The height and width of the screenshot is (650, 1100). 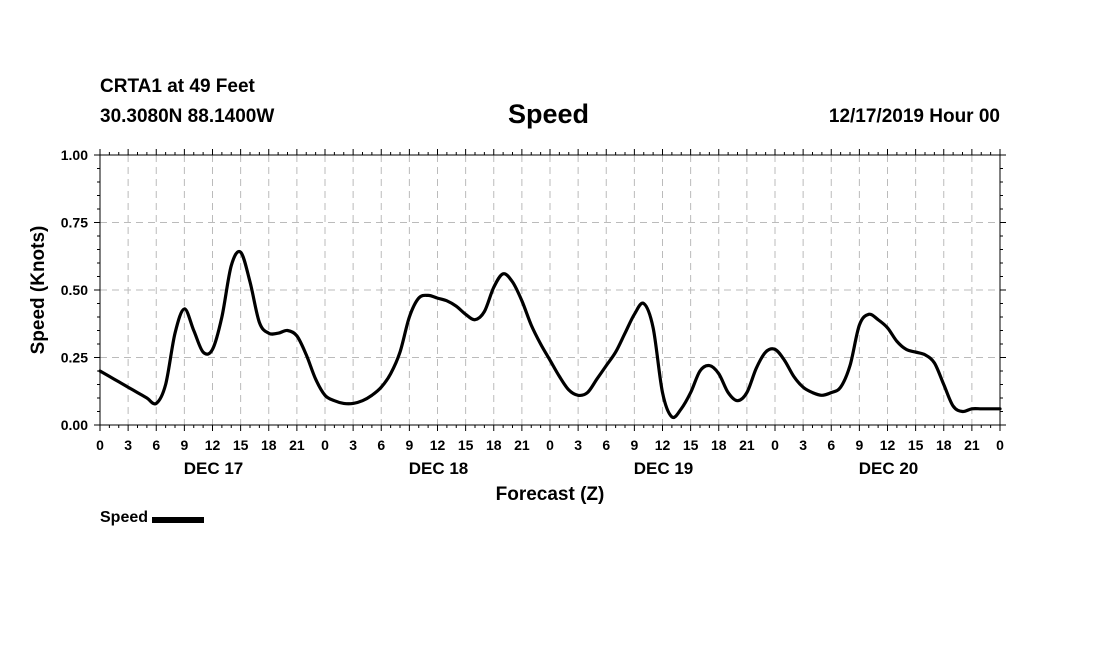 I want to click on station-label: CRTA1 at 49 Feet, so click(x=177, y=86).